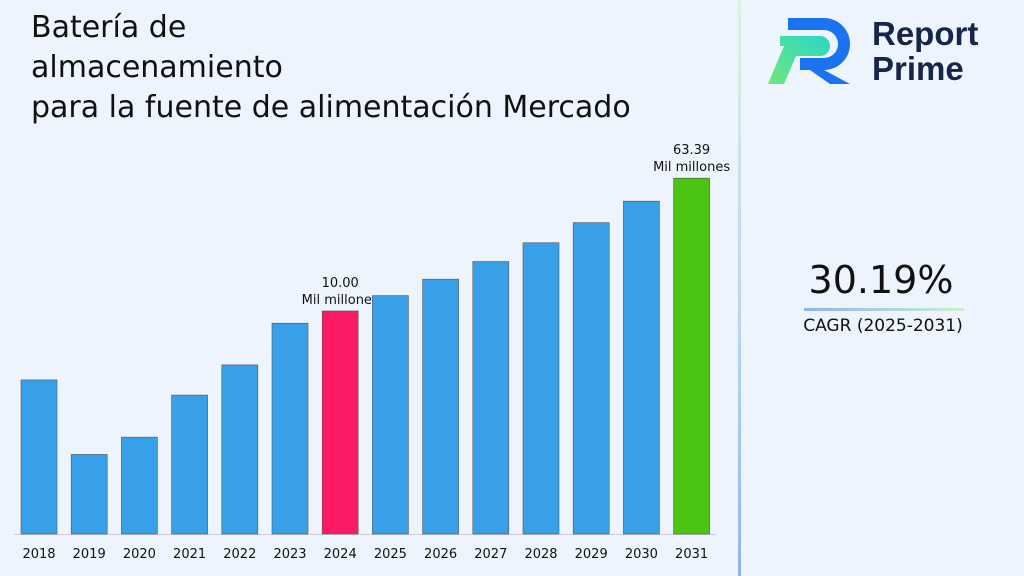  What do you see at coordinates (591, 378) in the screenshot?
I see `bar-2029` at bounding box center [591, 378].